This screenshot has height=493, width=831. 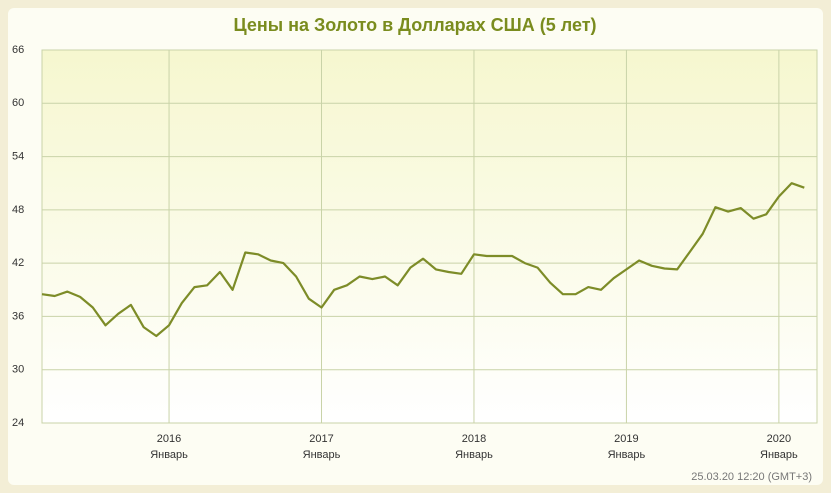 I want to click on y-tick-label: 48, so click(x=18, y=210).